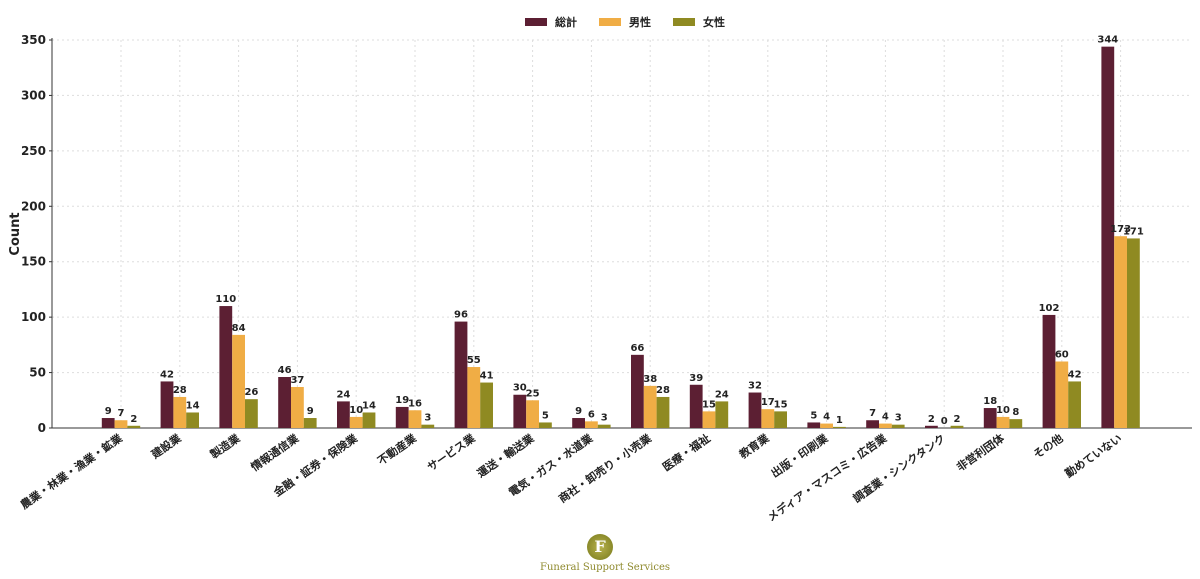 This screenshot has height=579, width=1200. What do you see at coordinates (605, 467) in the screenshot?
I see `x-tick-label: 商社・卸売り・小売業` at bounding box center [605, 467].